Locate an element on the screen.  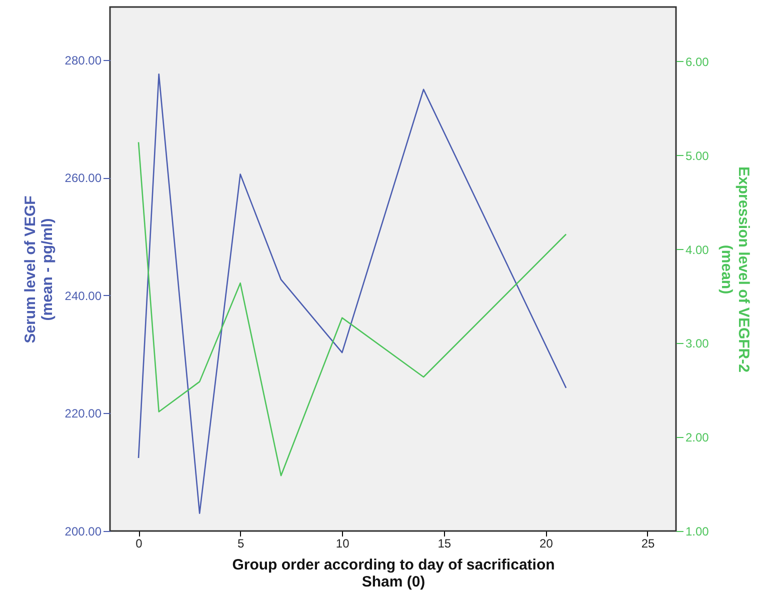
y2-axis-title: Expression level of VEGFR-2 (mean) is located at coordinates (735, 269).